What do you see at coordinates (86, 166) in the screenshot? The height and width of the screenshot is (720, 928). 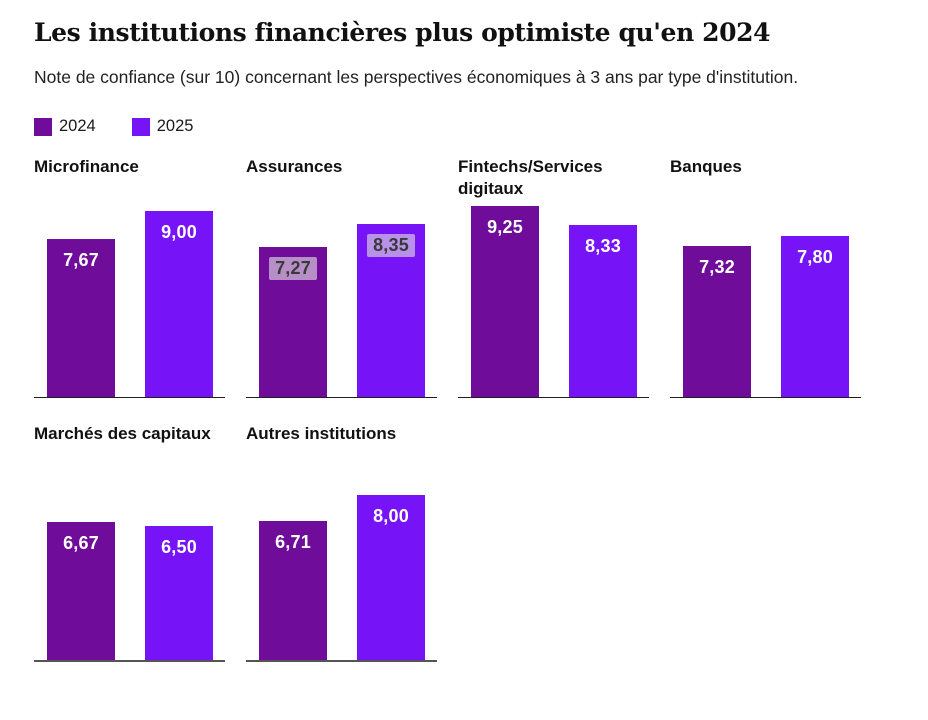 I see `panel-title: Microfinance` at bounding box center [86, 166].